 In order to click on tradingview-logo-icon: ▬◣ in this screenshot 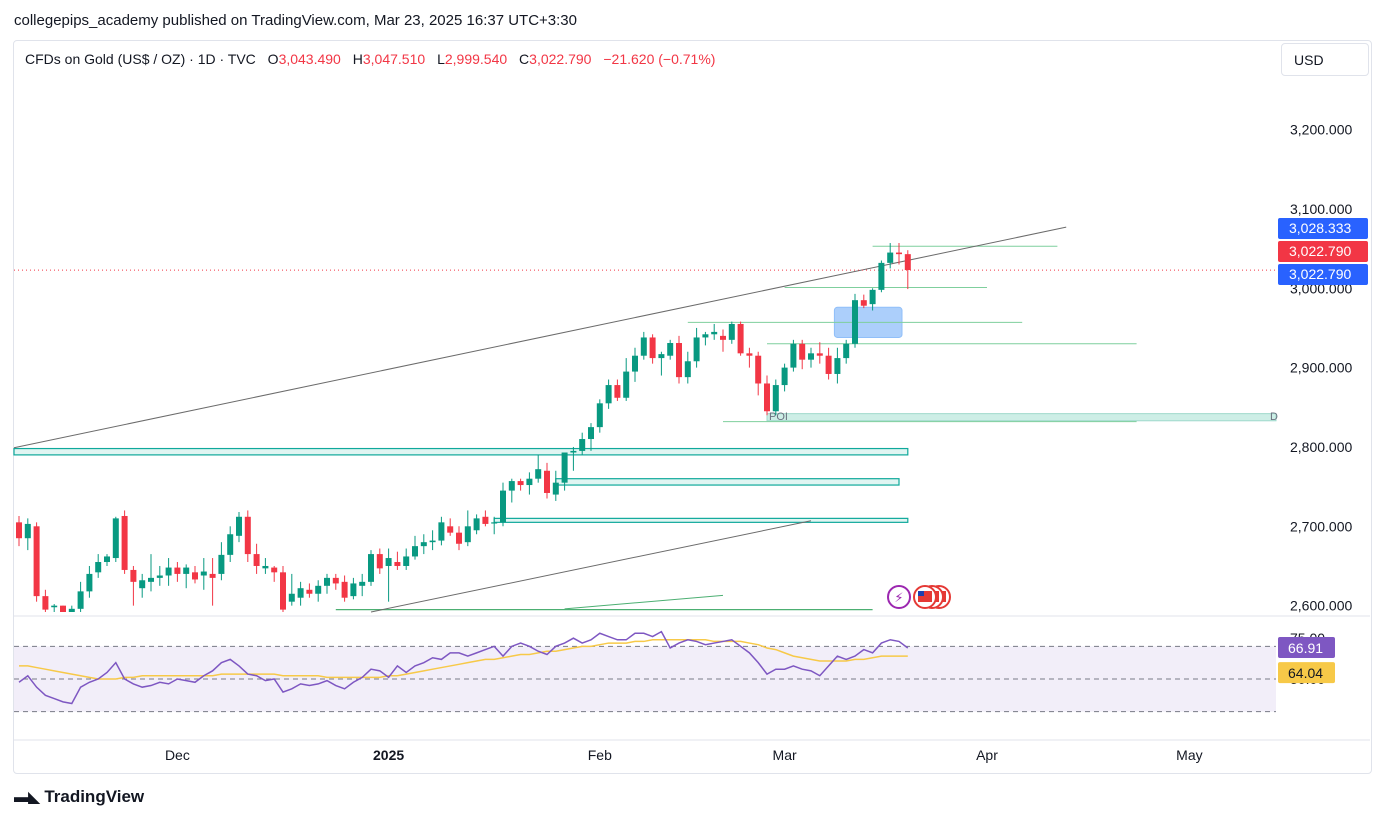, I will do `click(27, 797)`.